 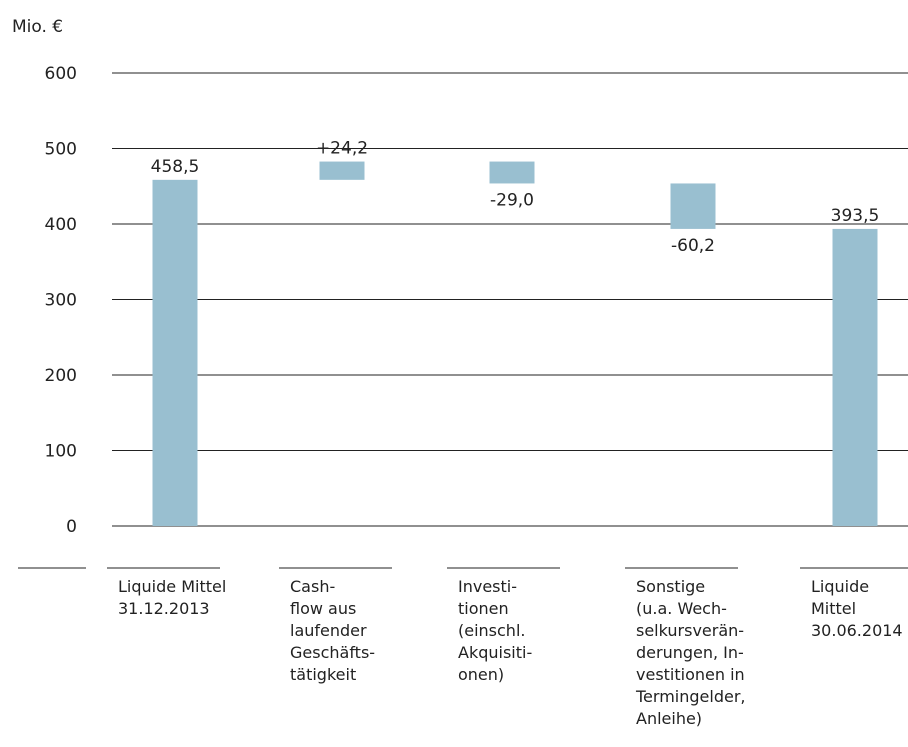 I want to click on category-label: Liquide Mittel 30.06.2014, so click(x=857, y=608).